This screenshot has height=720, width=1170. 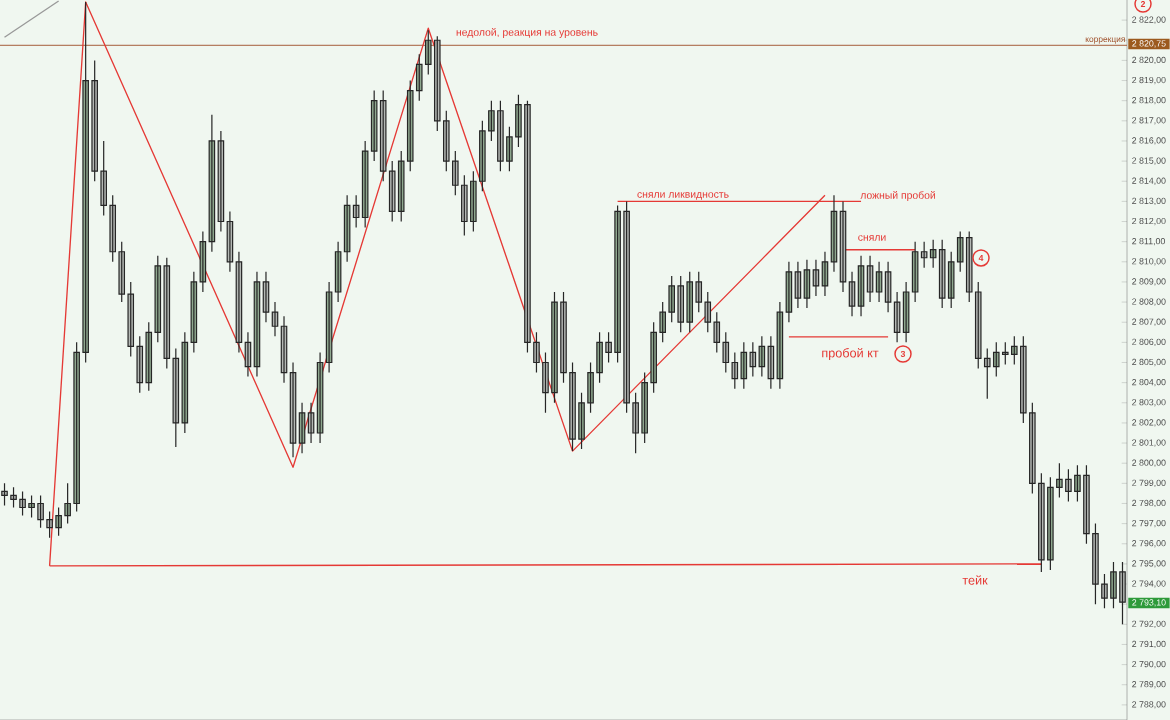 I want to click on y-tick-label: 2 792,00, so click(x=1149, y=624).